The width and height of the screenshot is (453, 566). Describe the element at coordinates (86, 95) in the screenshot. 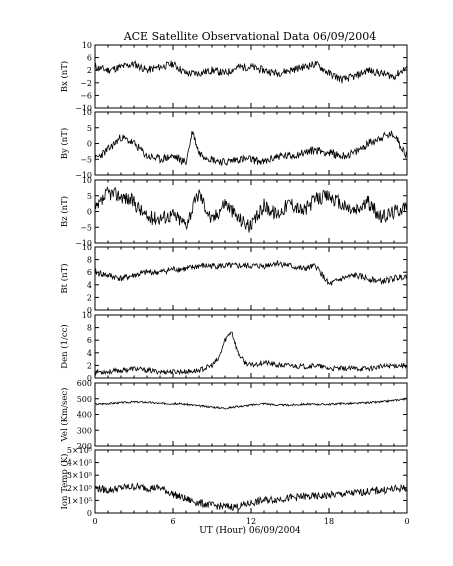

I see `y-tick-label: −6` at that location.